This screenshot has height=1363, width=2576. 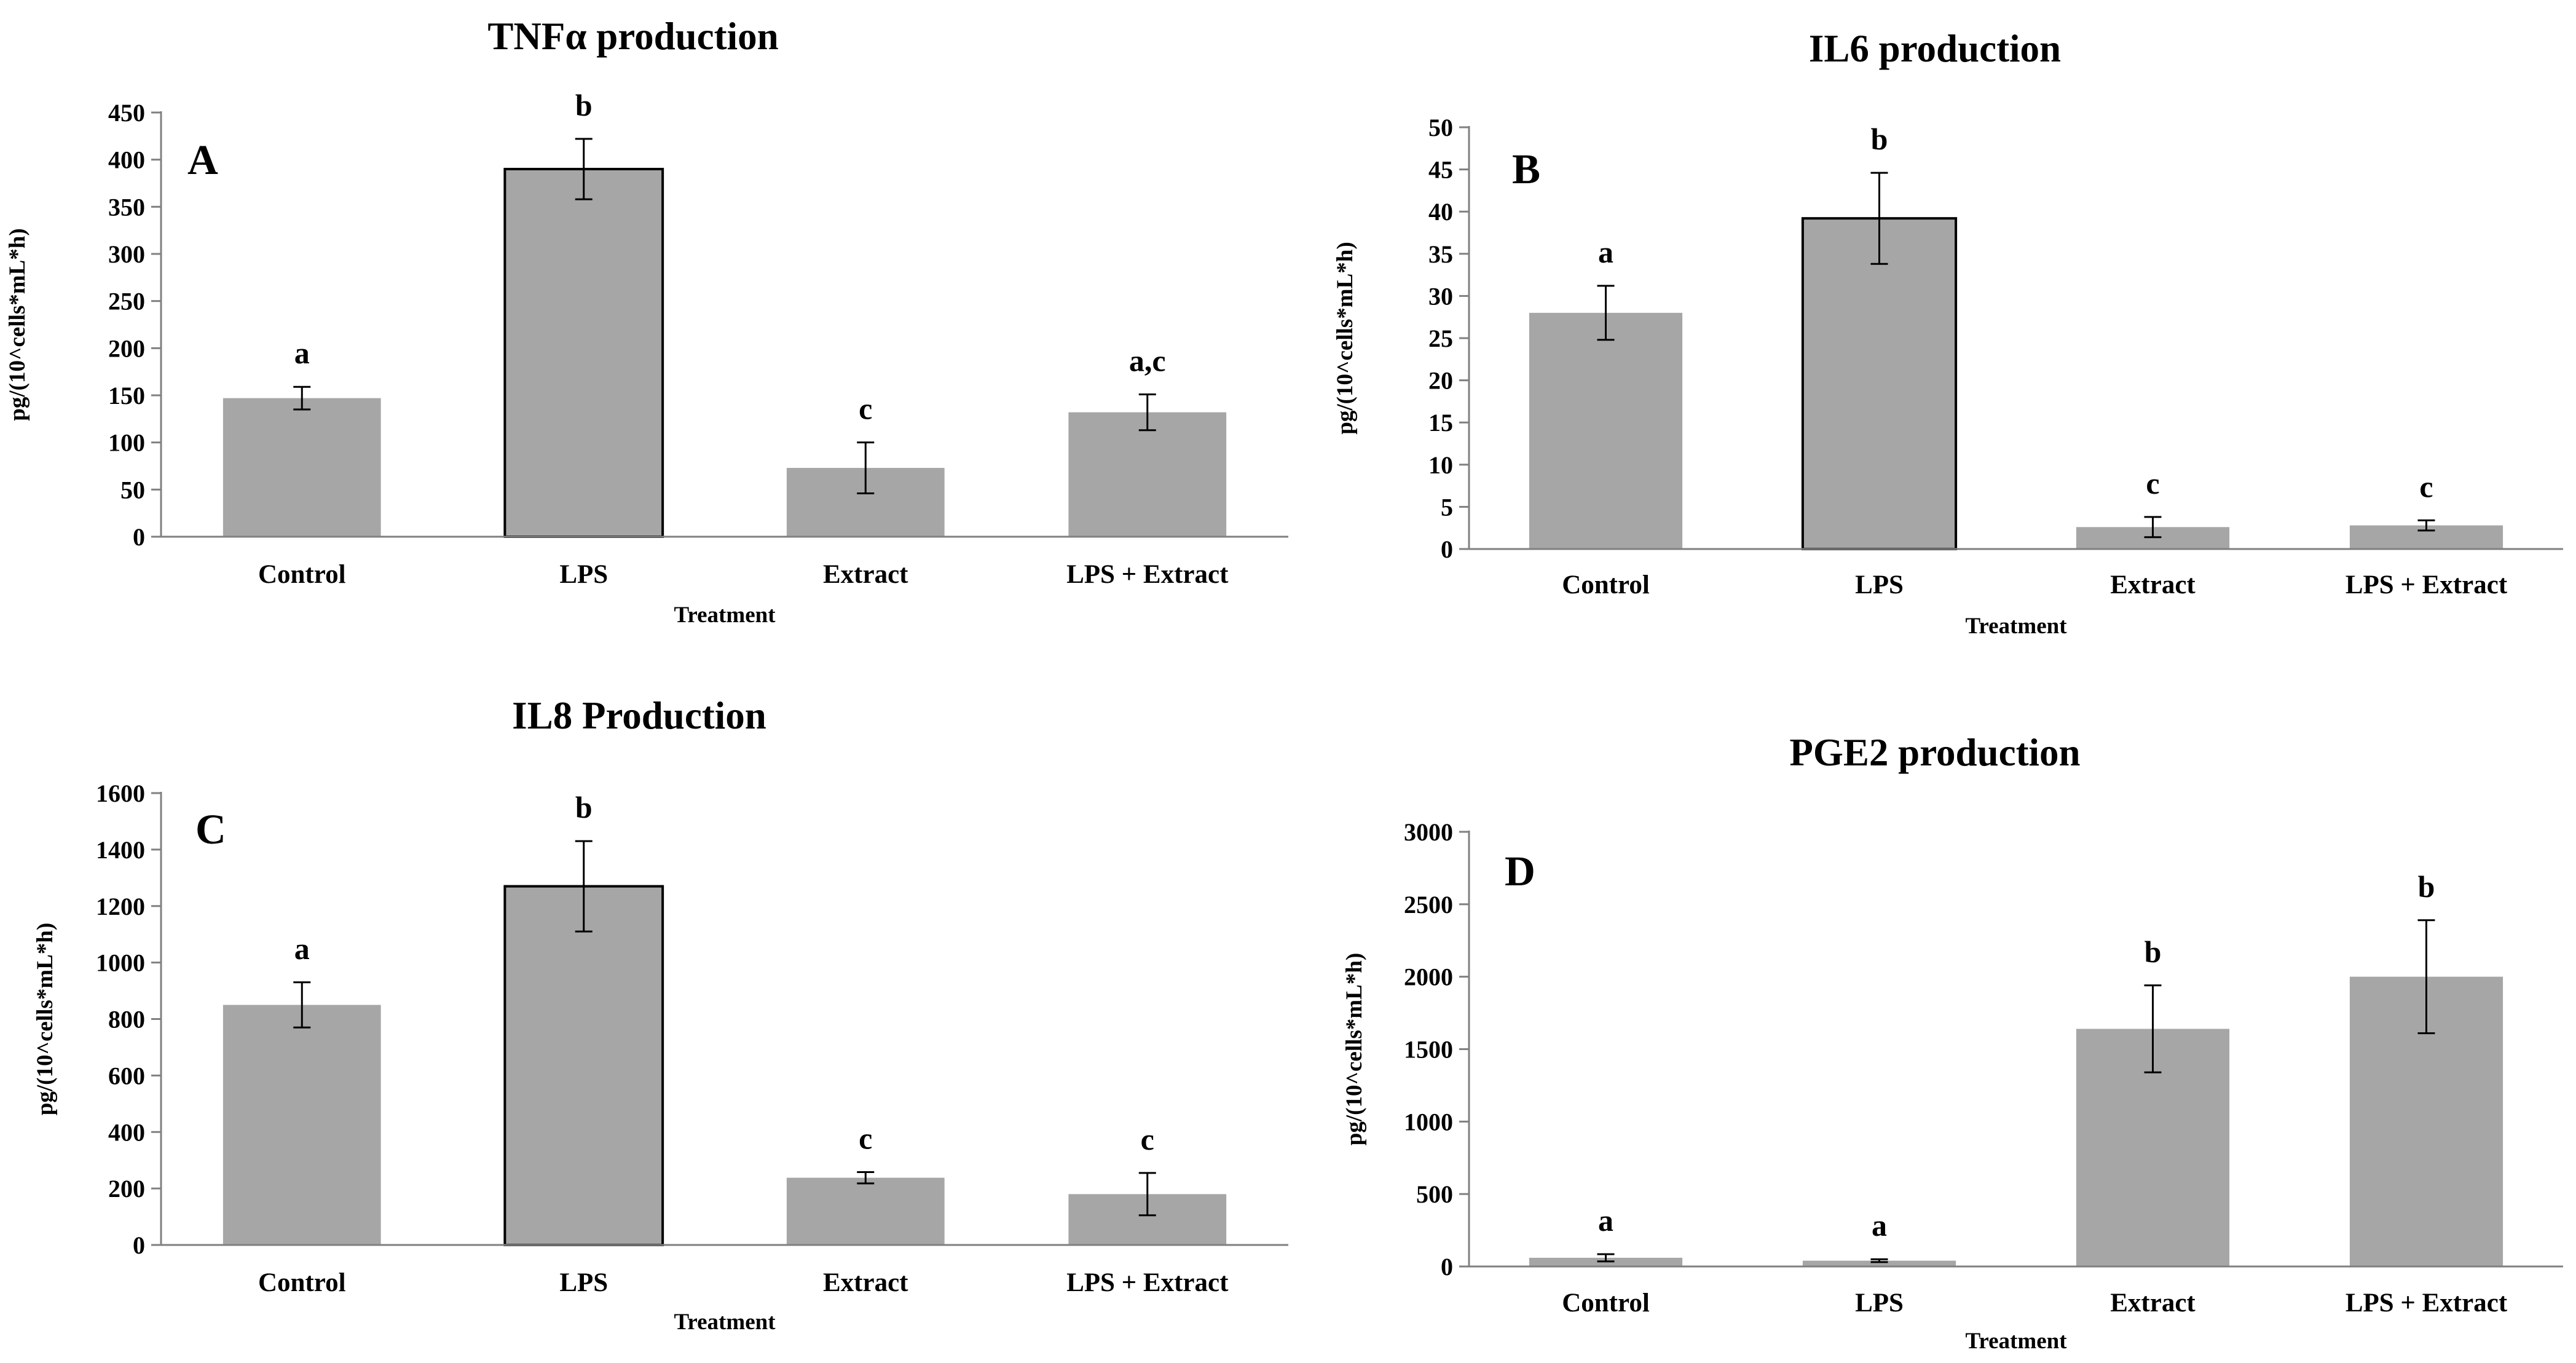 I want to click on panel-label: B, so click(x=1526, y=169).